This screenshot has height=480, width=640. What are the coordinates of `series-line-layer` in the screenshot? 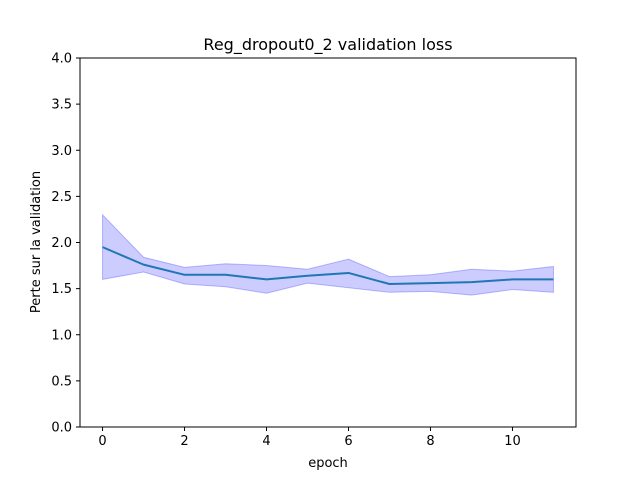 It's located at (328, 266).